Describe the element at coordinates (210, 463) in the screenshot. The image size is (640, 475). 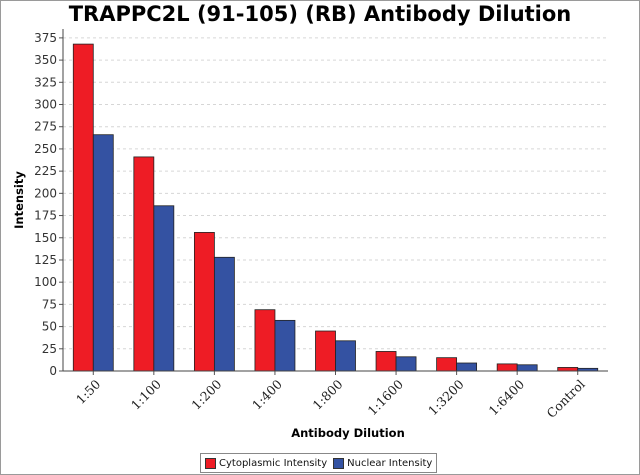
I see `legend-swatch-cytoplasmic` at that location.